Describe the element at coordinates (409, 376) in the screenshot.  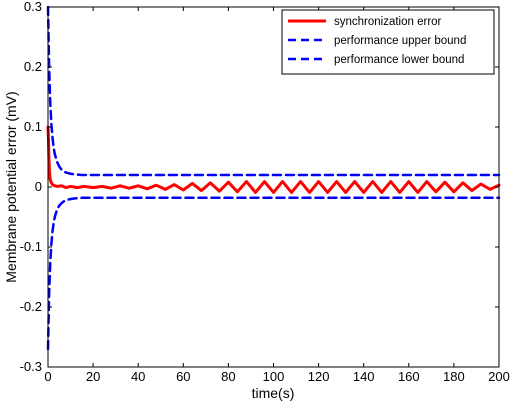
I see `x-tick-label: 160` at that location.